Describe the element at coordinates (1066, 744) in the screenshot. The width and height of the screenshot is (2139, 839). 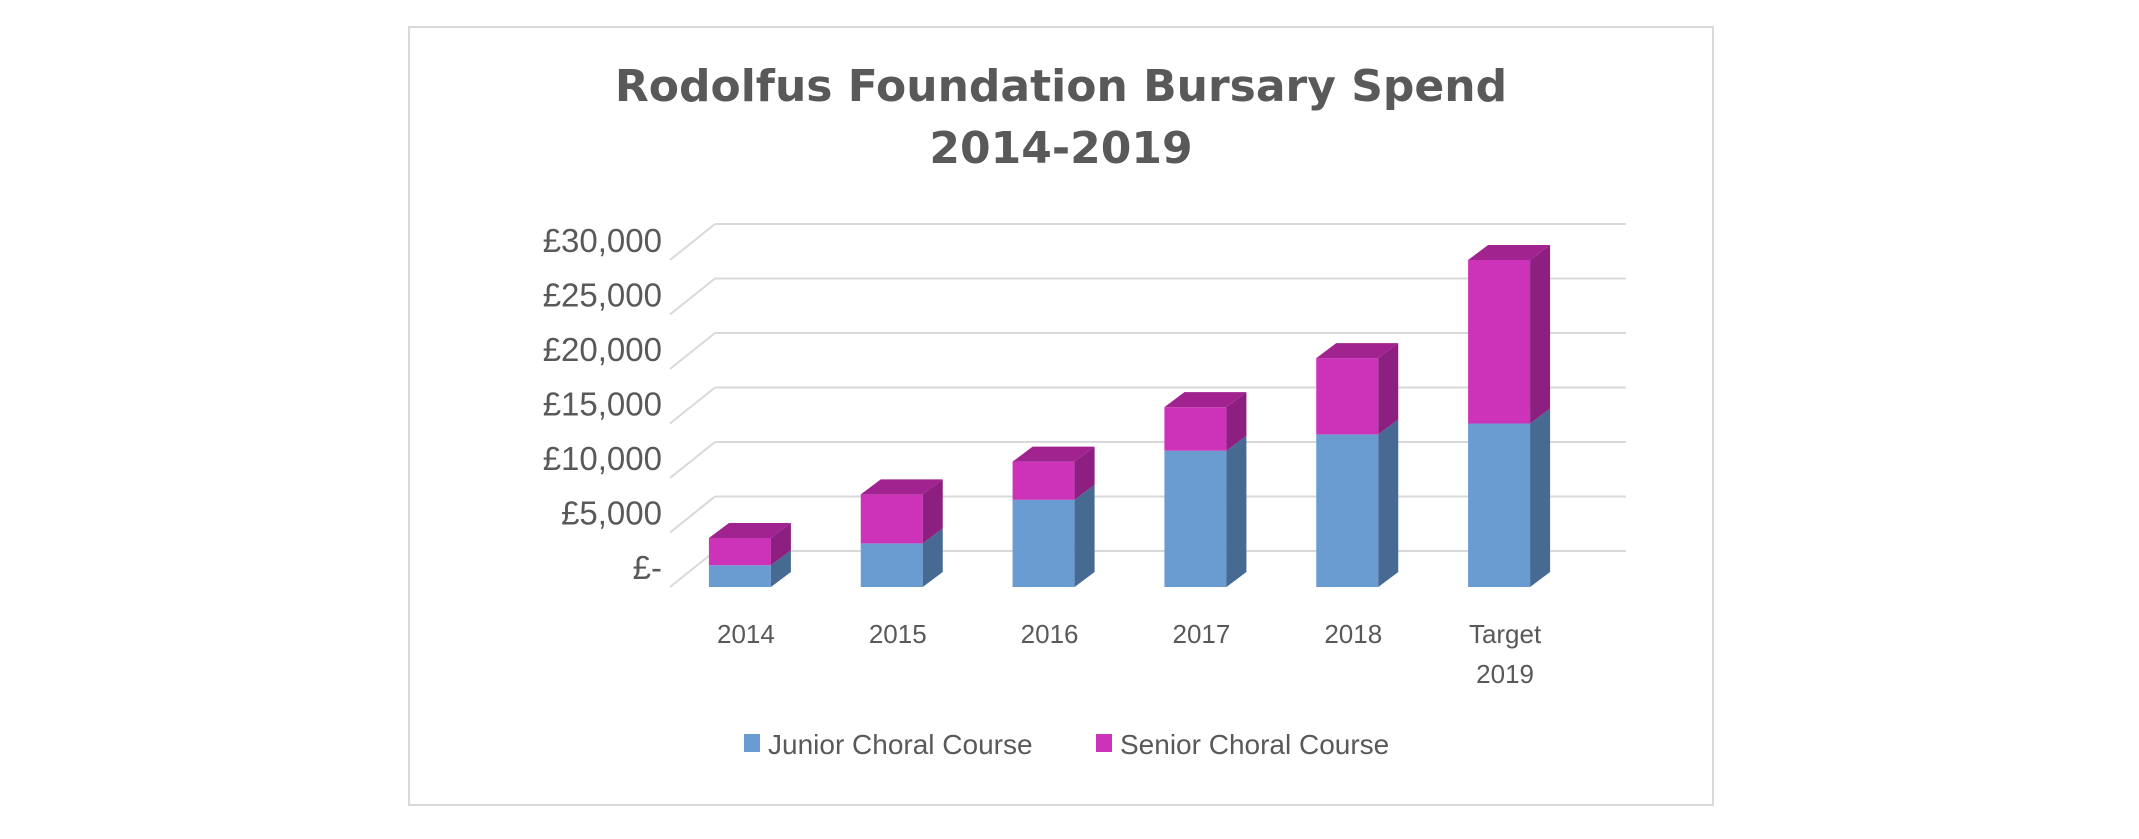
I see `legend: Junior Choral Course Senior Choral Course` at that location.